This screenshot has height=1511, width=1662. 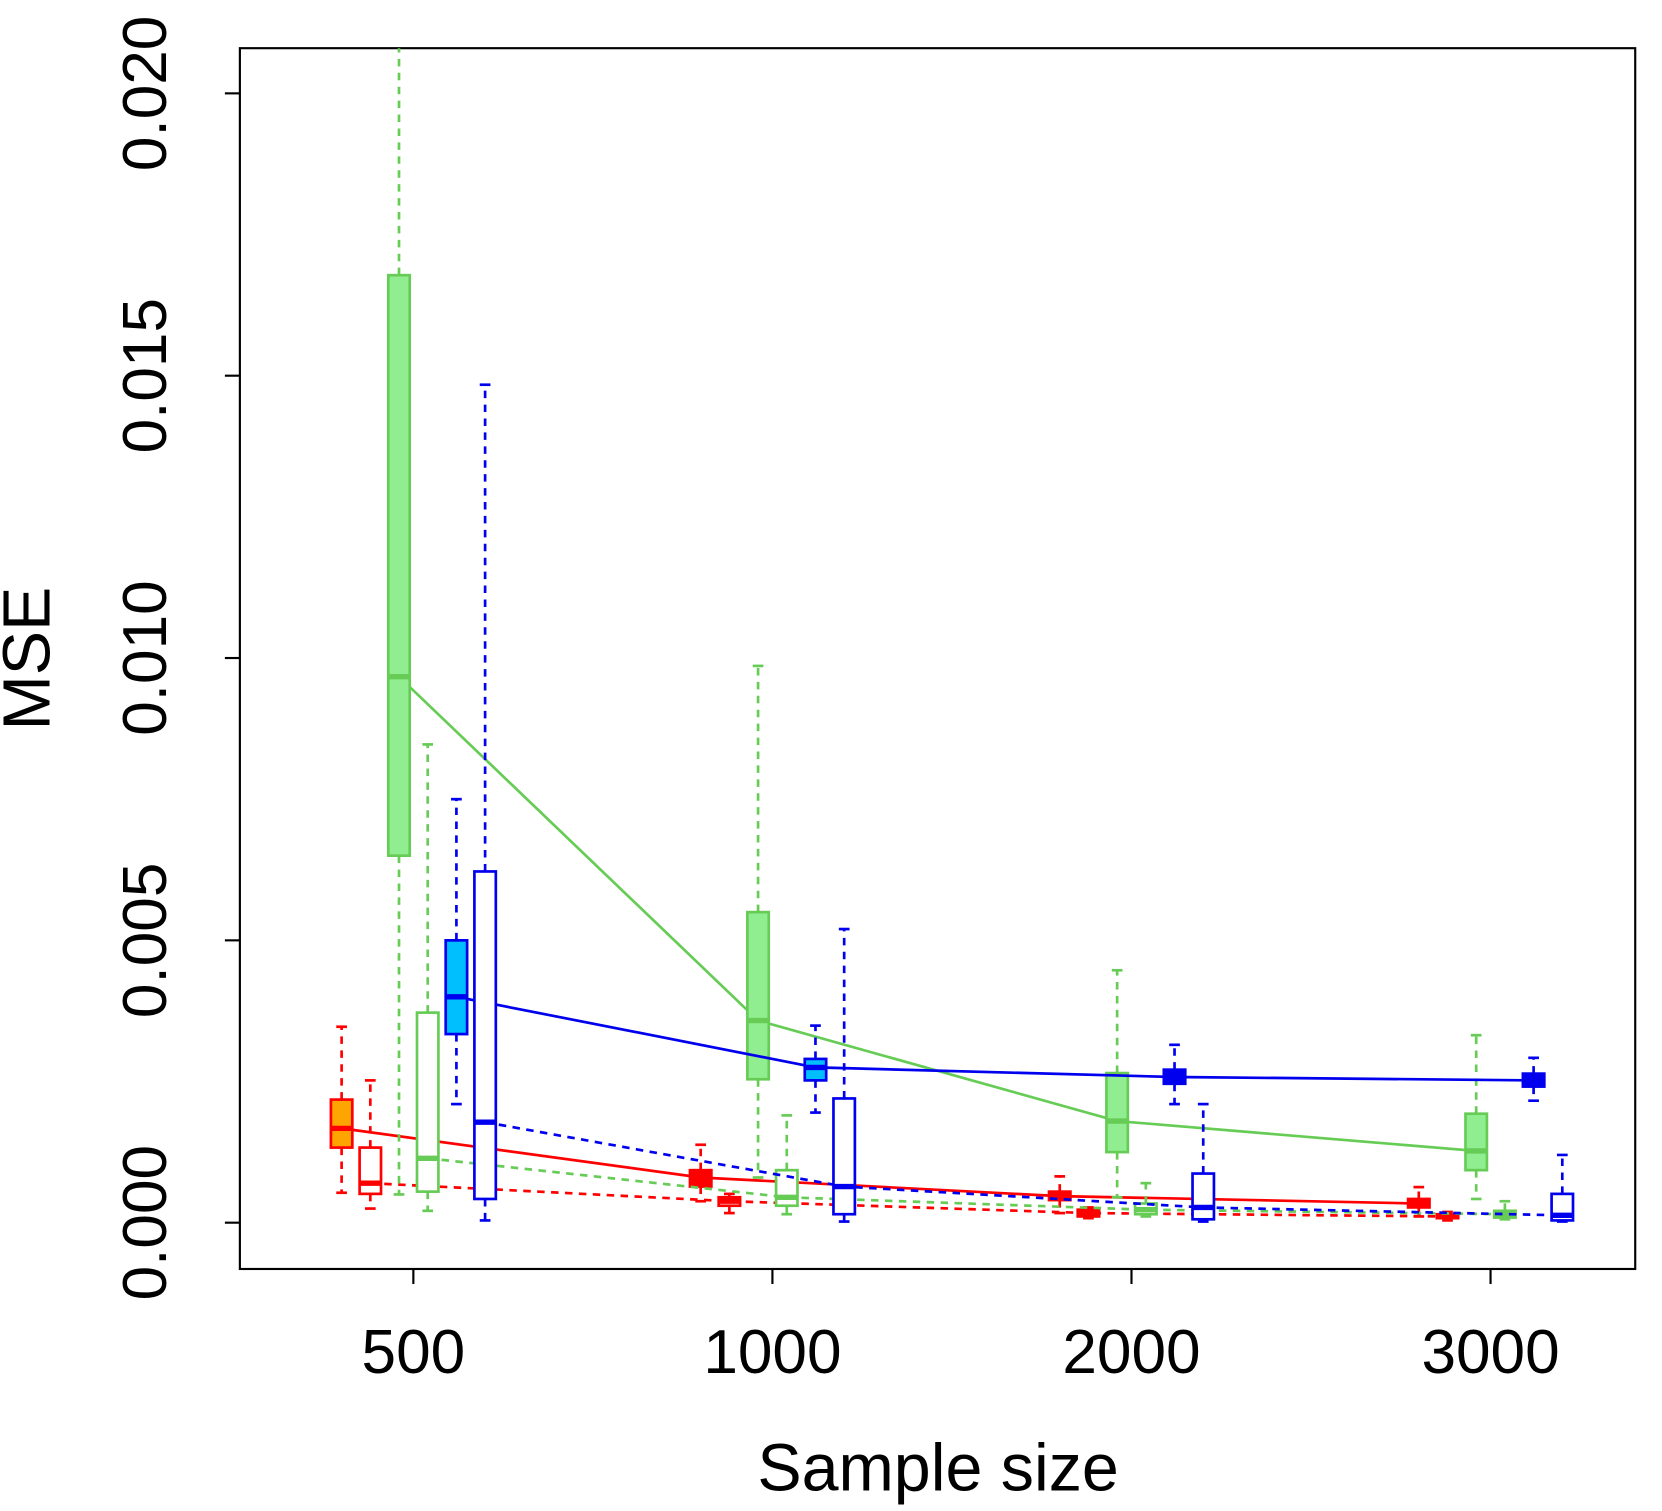 What do you see at coordinates (1131, 1352) in the screenshot?
I see `x-tick-label: 2000` at bounding box center [1131, 1352].